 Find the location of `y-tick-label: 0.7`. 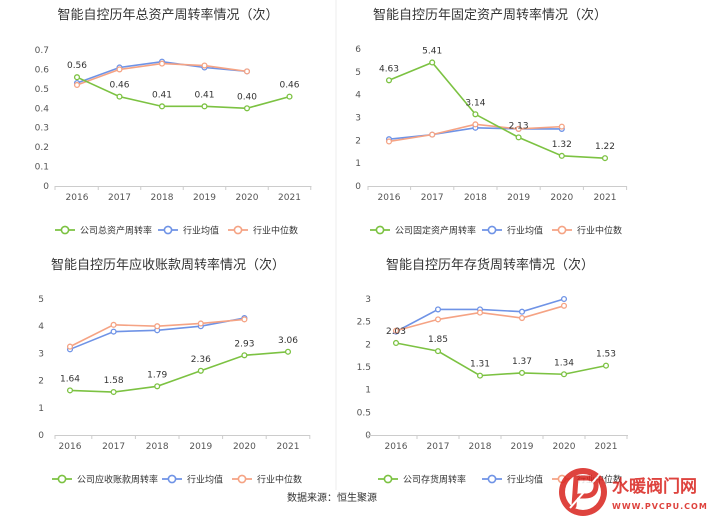

y-tick-label: 0.7 is located at coordinates (42, 51).